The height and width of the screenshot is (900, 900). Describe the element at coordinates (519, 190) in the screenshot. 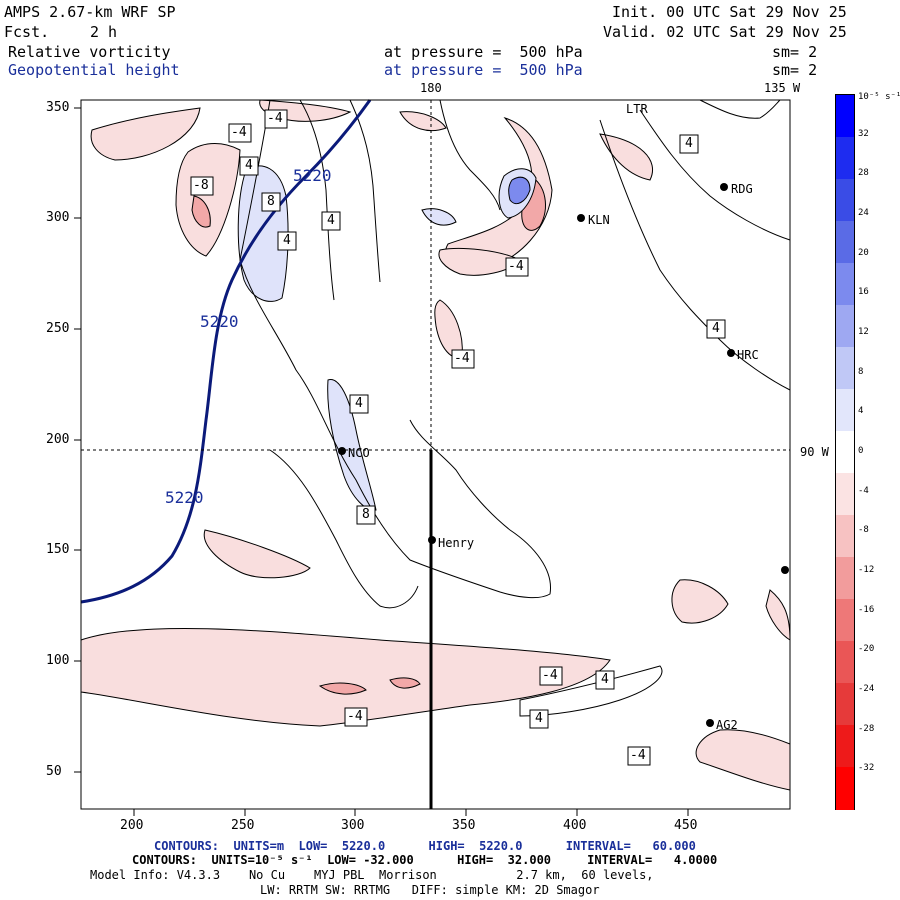

I see `positive-vorticity-core` at that location.